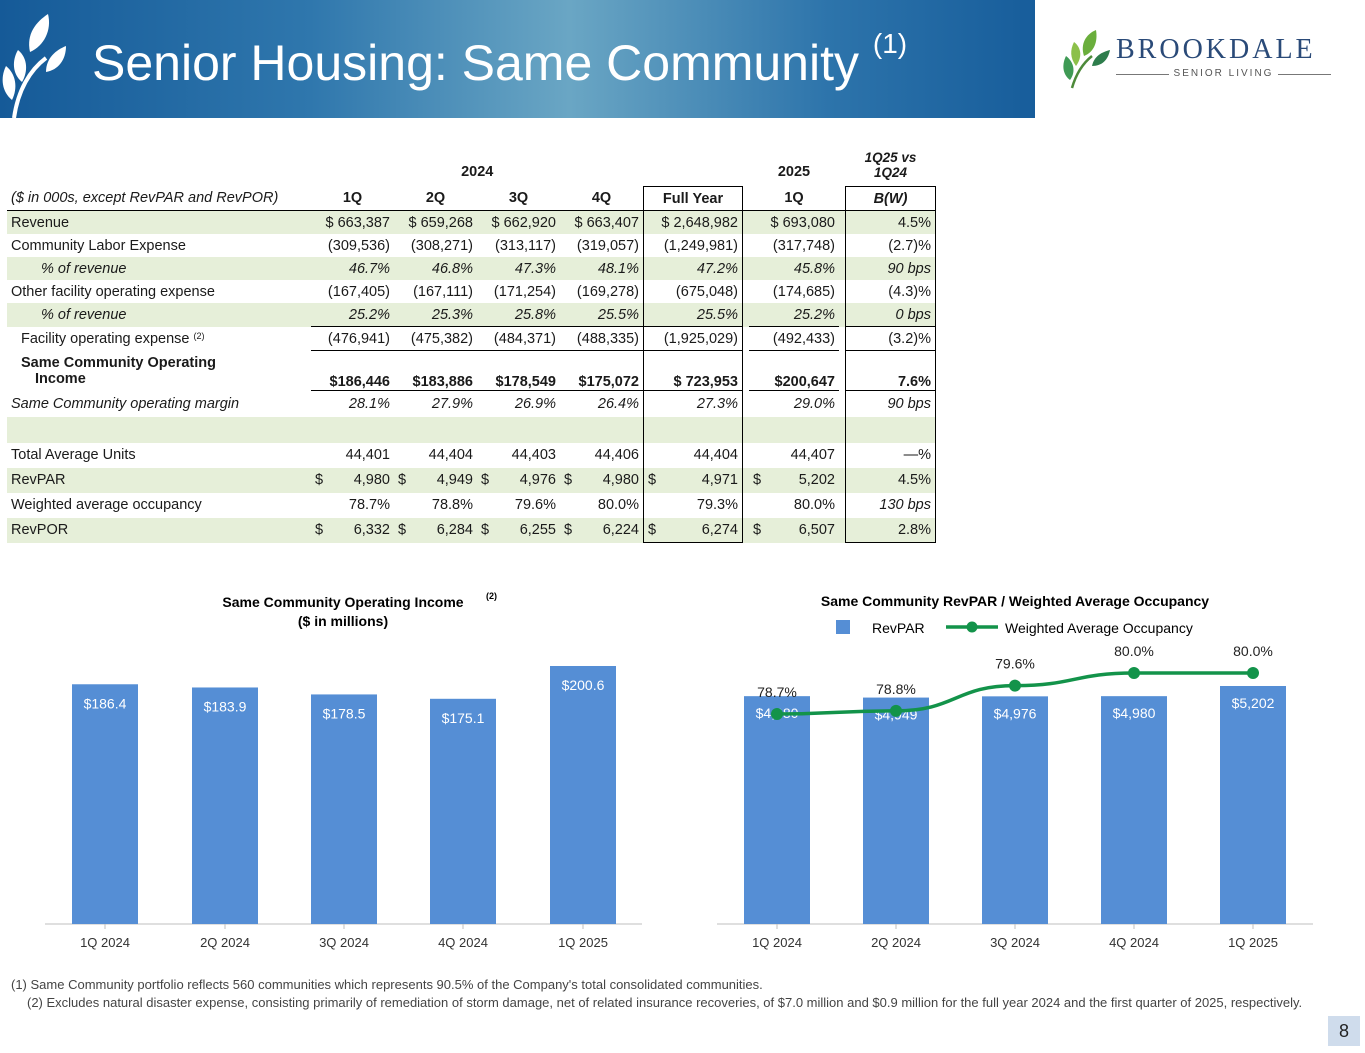 Image resolution: width=1365 pixels, height=1053 pixels. What do you see at coordinates (890, 165) in the screenshot?
I see `comparison-header: 1Q25 vs 1Q24` at bounding box center [890, 165].